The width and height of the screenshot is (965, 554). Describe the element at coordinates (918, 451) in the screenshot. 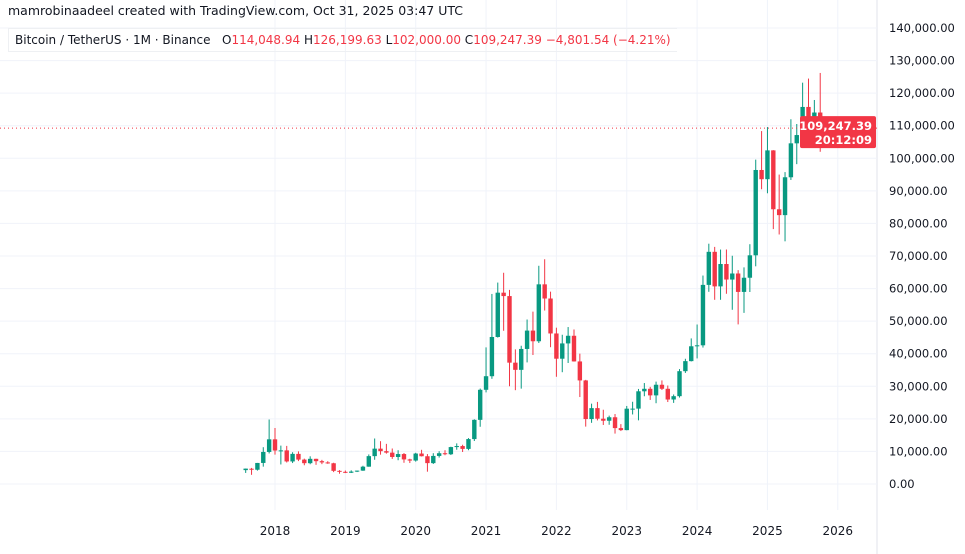

I see `y-tick-label: 10,000.00` at that location.